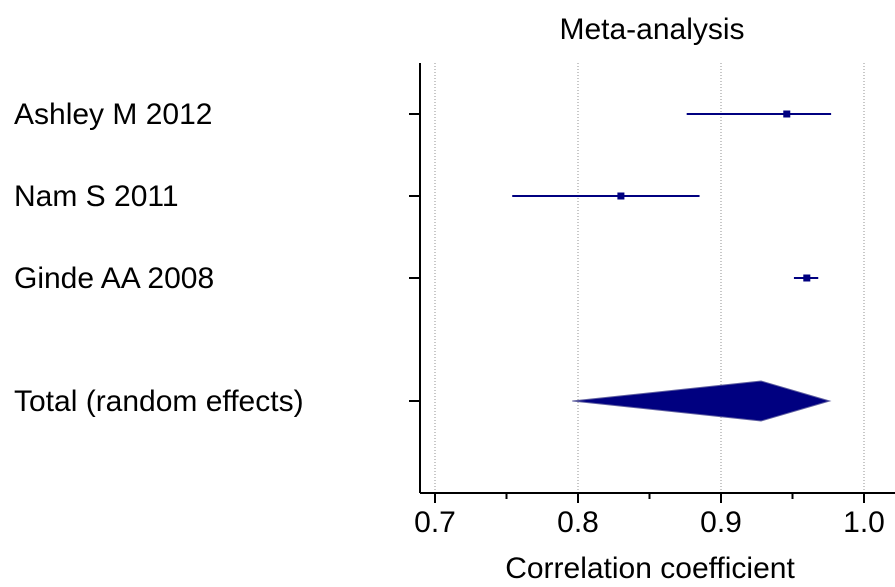 The height and width of the screenshot is (587, 895). Describe the element at coordinates (435, 522) in the screenshot. I see `x-tick-label: 0.7` at that location.